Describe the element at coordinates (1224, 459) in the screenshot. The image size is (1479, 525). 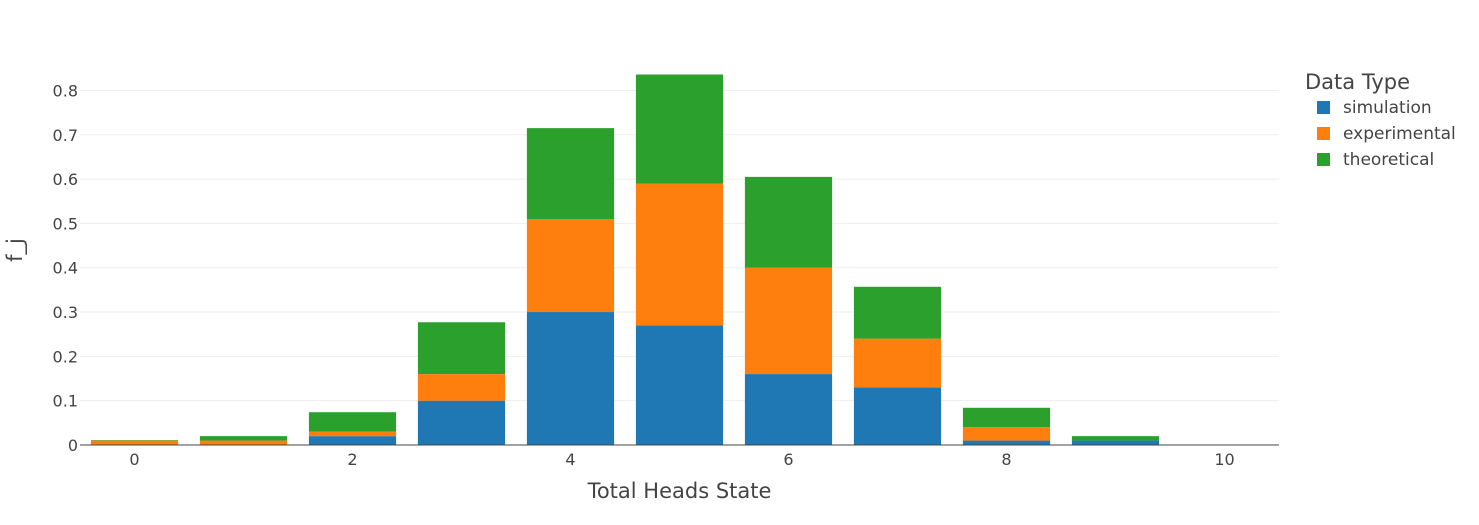
I see `x-tick-label: 10` at that location.